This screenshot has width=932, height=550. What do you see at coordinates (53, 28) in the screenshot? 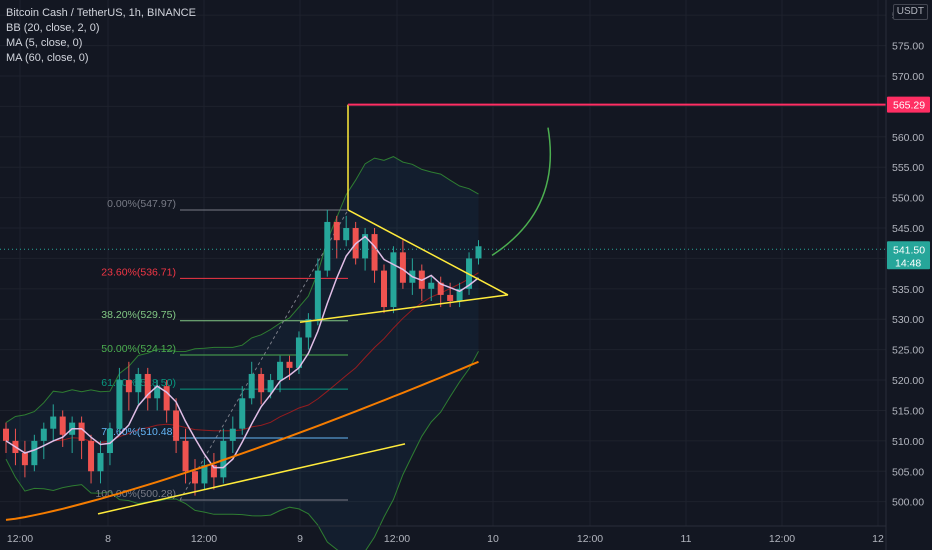
I see `legend-bb: BB (20, close, 2, 0)` at bounding box center [53, 28].